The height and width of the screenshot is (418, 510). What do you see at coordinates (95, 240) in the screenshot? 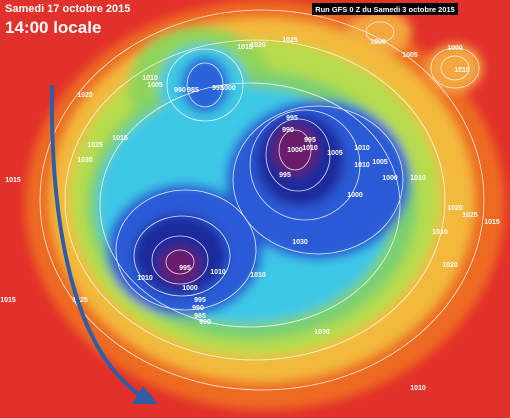
I see `arrow` at bounding box center [95, 240].